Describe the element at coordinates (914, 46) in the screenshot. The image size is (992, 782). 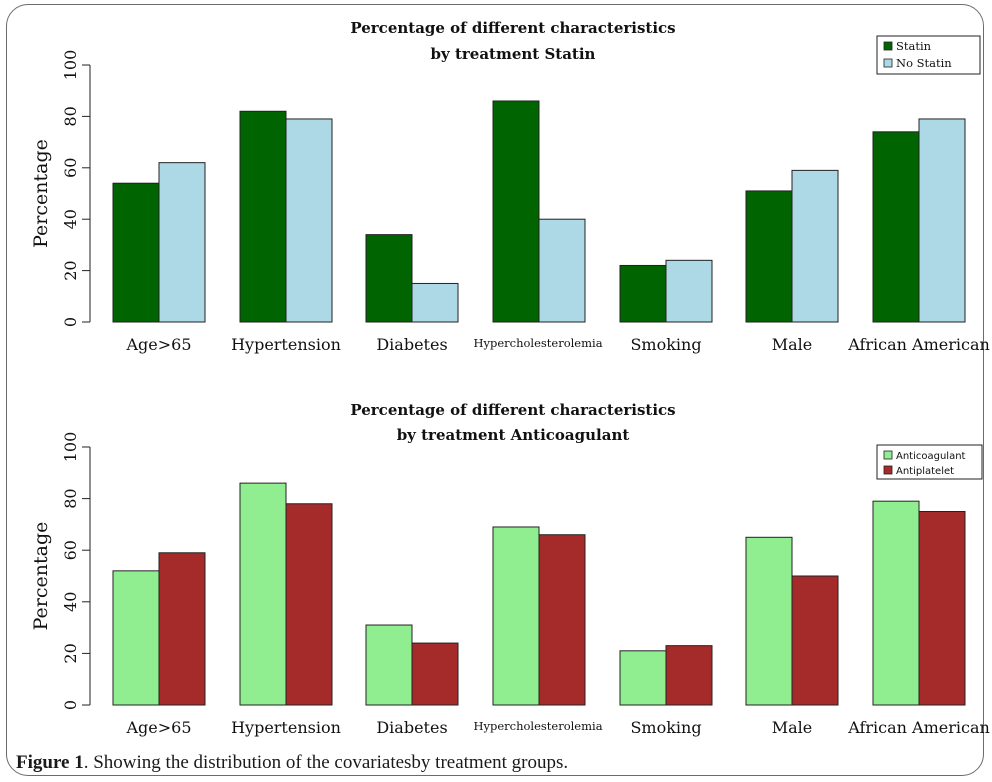
I see `legend-label: Statin` at that location.